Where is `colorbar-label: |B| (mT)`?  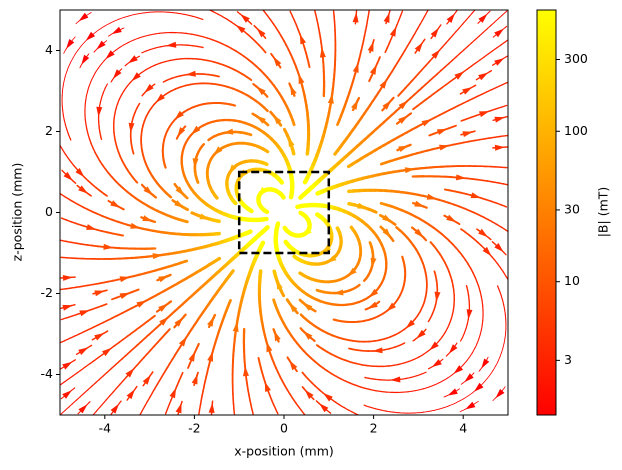
colorbar-label: |B| (mT) is located at coordinates (603, 212).